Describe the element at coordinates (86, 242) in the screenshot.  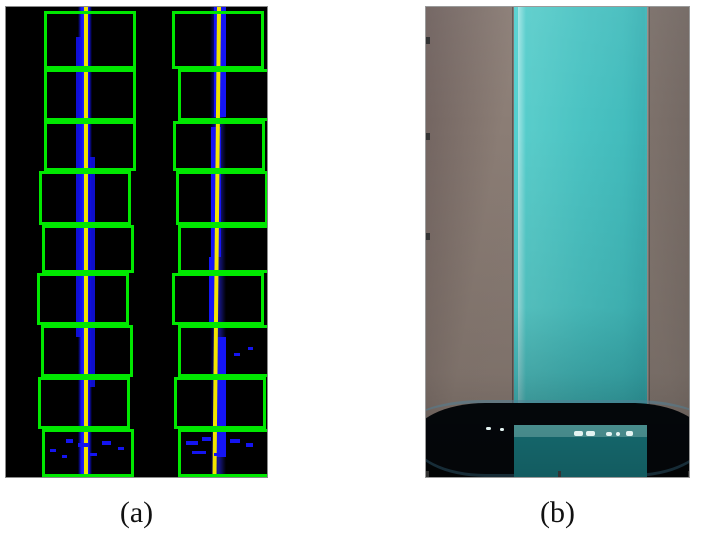
I see `left-centerline` at that location.